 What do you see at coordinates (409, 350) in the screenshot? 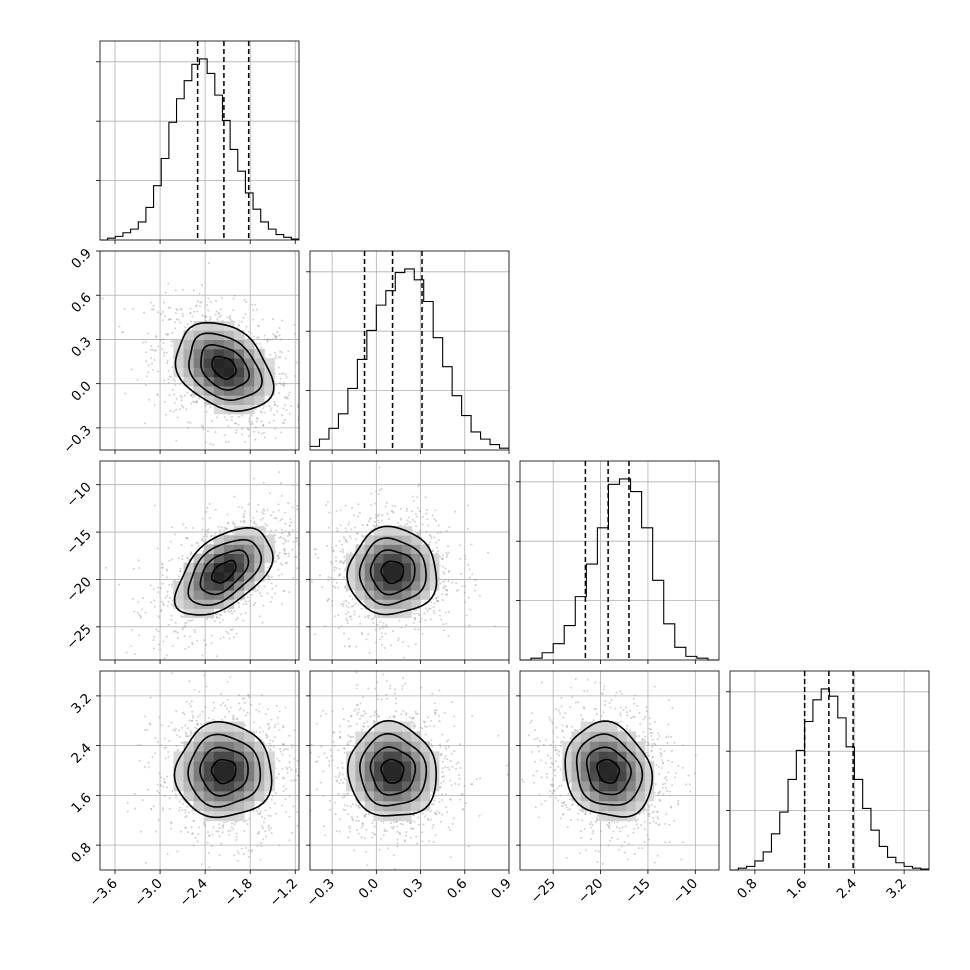
I see `panel-background` at bounding box center [409, 350].